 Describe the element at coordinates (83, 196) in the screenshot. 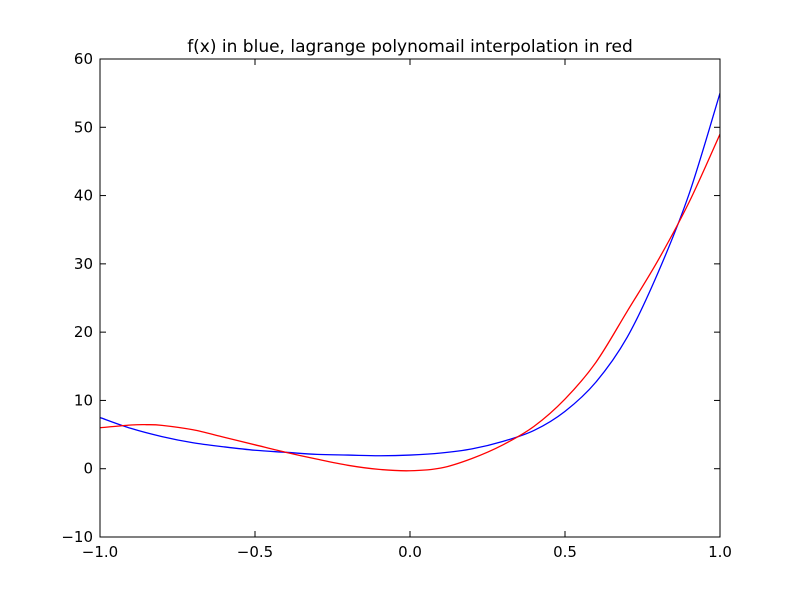

I see `y-tick-label: 40` at that location.